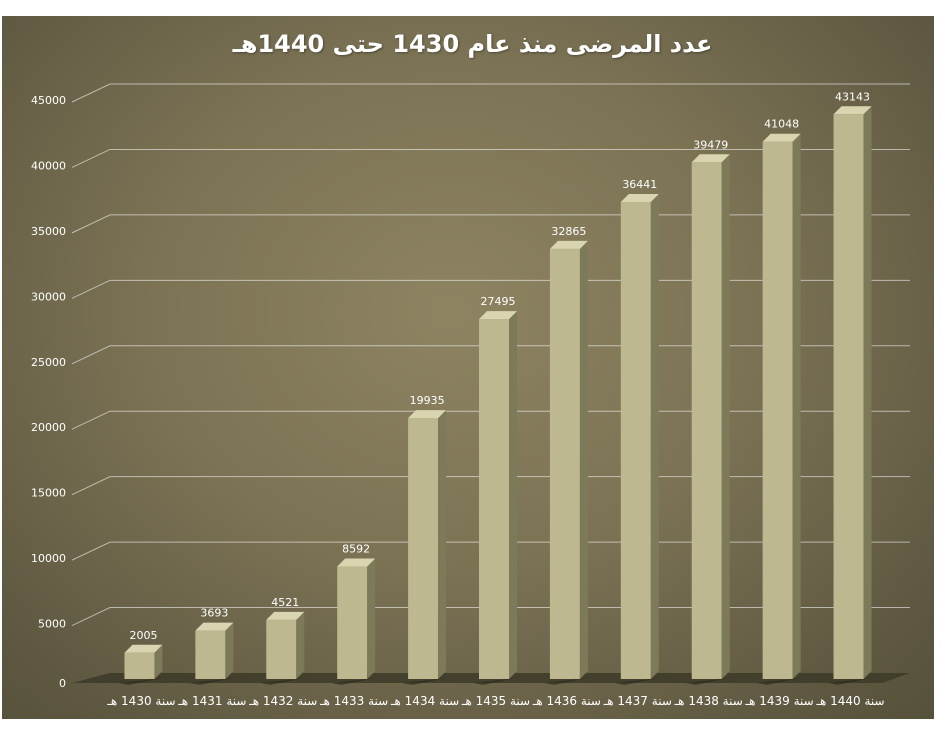  Describe the element at coordinates (356, 549) in the screenshot. I see `data-label: 8592` at that location.